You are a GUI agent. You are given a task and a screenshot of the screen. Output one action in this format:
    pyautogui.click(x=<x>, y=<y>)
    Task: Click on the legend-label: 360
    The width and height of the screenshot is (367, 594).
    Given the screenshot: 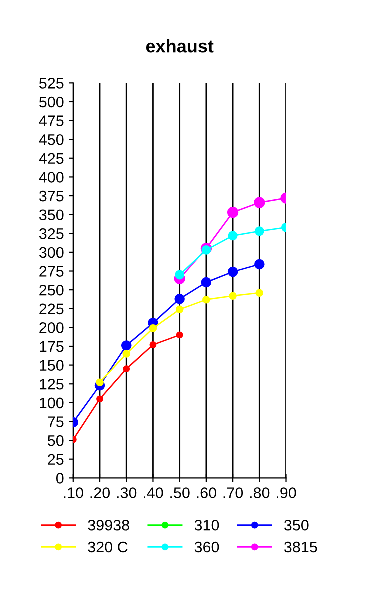 What is the action you would take?
    pyautogui.click(x=207, y=547)
    